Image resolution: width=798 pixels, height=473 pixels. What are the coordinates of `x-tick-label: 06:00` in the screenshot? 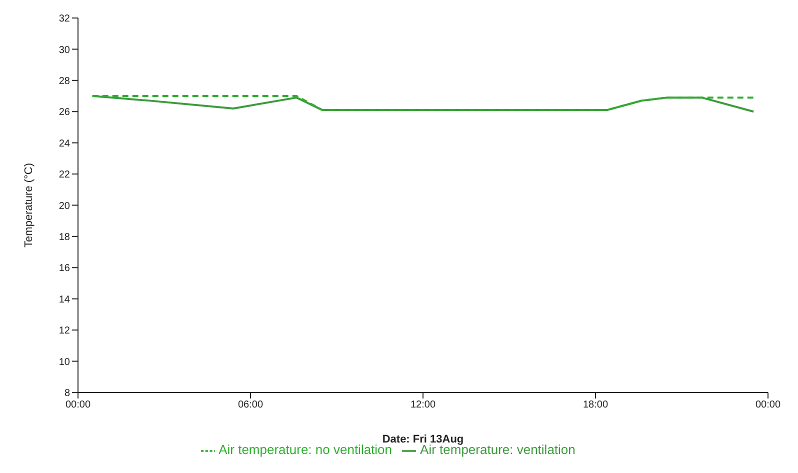 It's located at (251, 405).